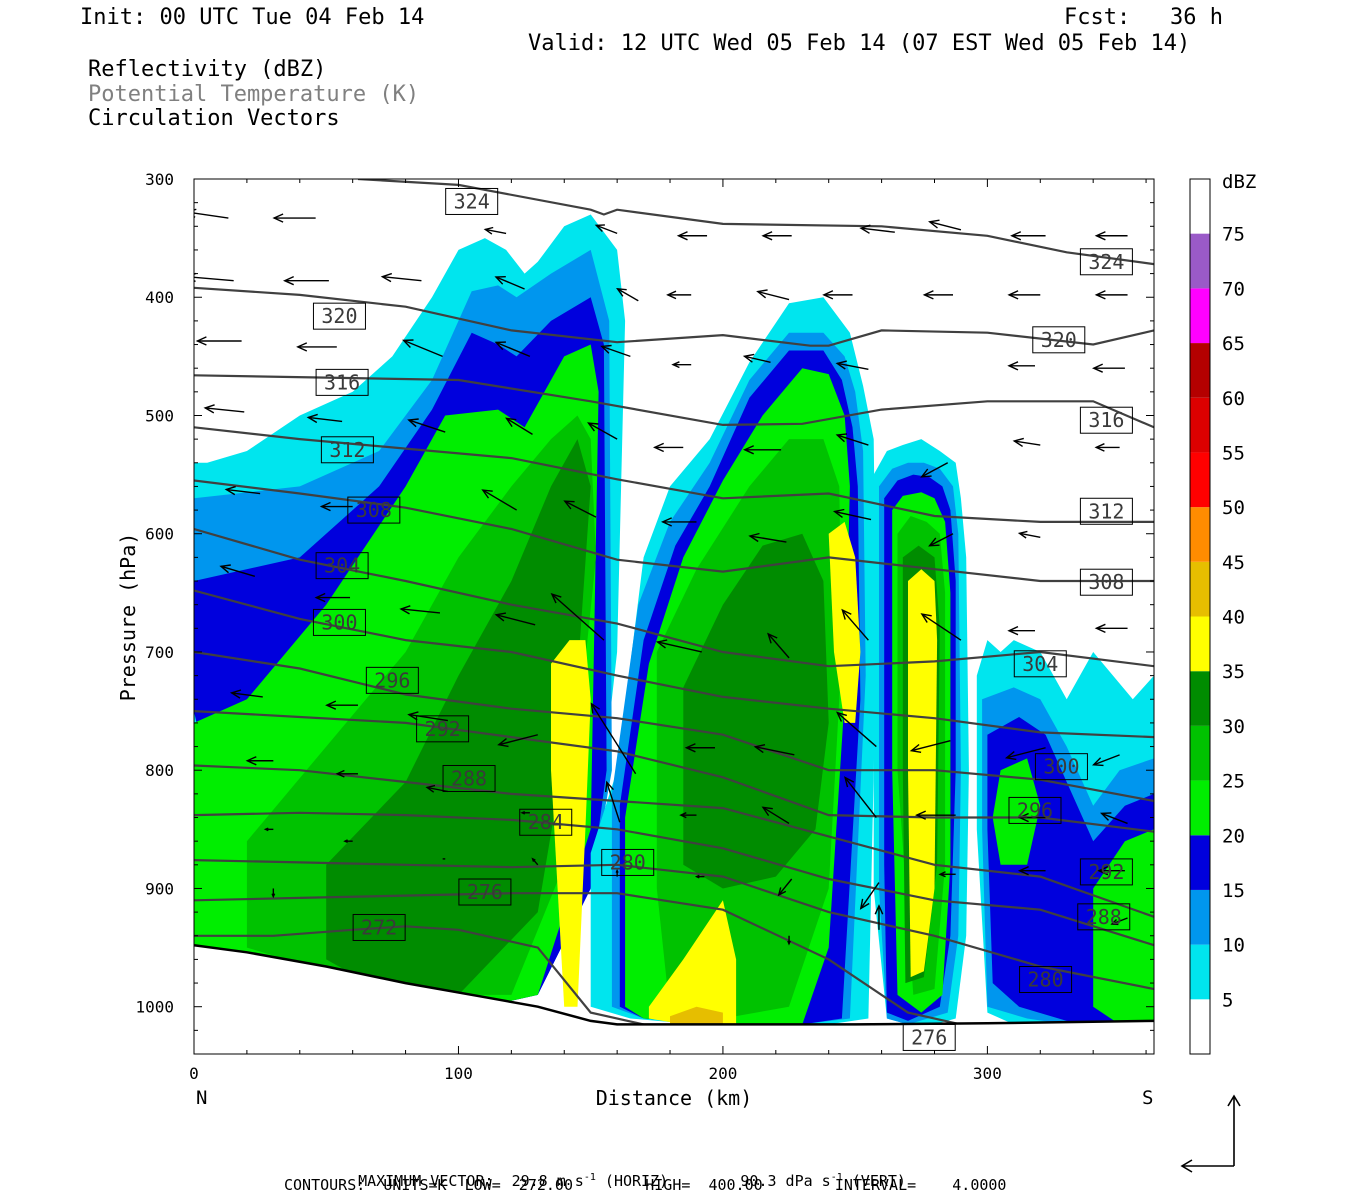 The image size is (1350, 1200). What do you see at coordinates (546, 822) in the screenshot?
I see `contour-label-text: 284` at bounding box center [546, 822].